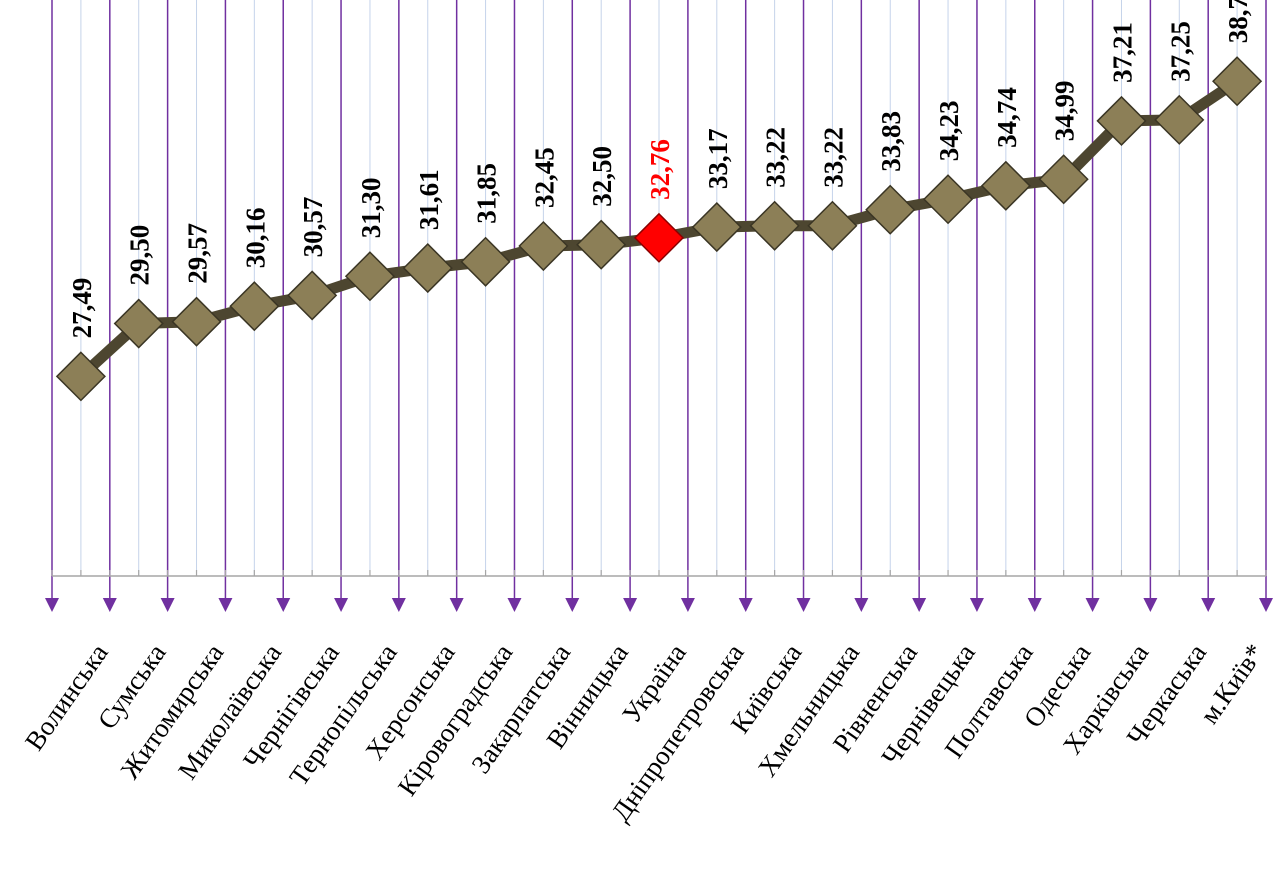 The width and height of the screenshot is (1277, 878). What do you see at coordinates (487, 193) in the screenshot?
I see `data-label: 31,85` at bounding box center [487, 193].